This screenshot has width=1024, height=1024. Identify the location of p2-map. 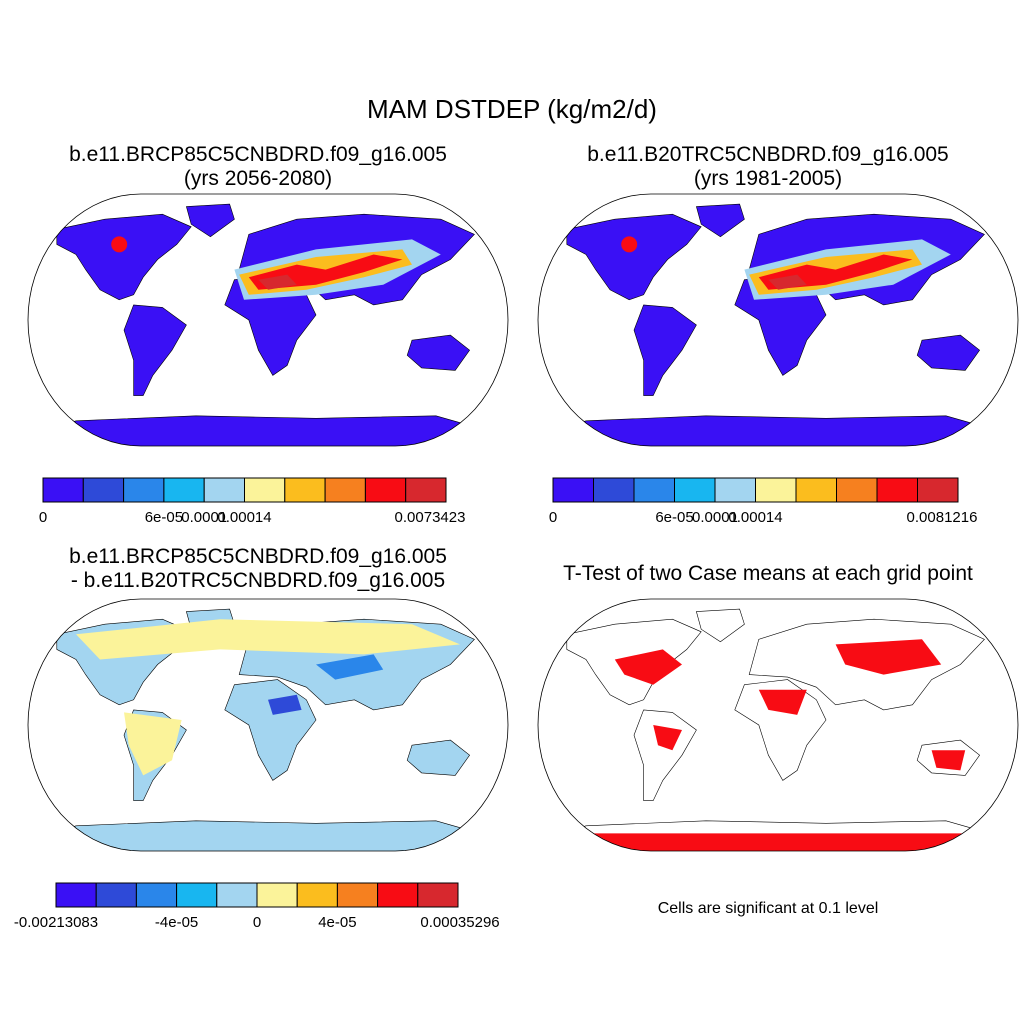
(778, 320).